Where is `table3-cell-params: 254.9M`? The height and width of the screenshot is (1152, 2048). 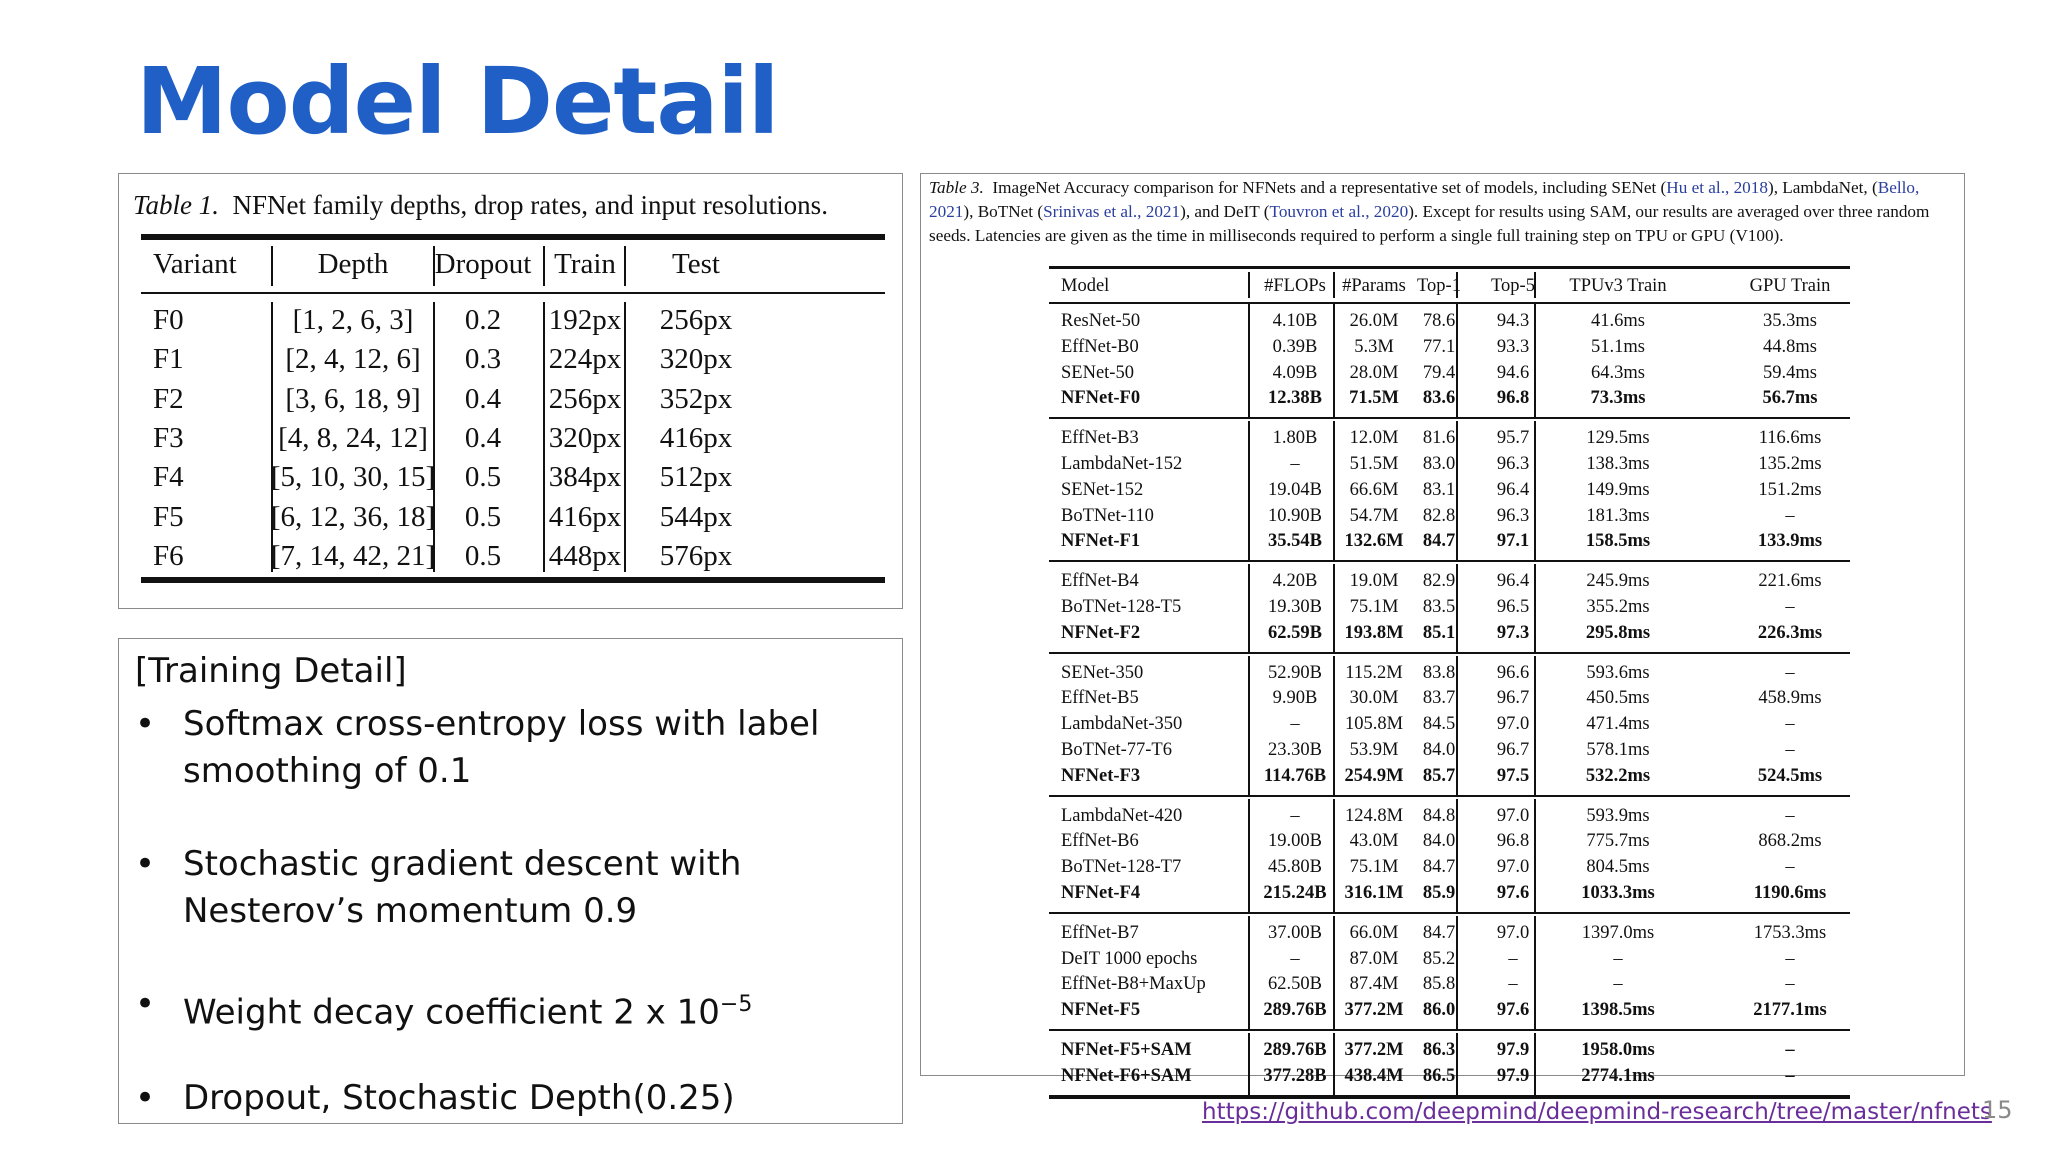 table3-cell-params: 254.9M is located at coordinates (1374, 775).